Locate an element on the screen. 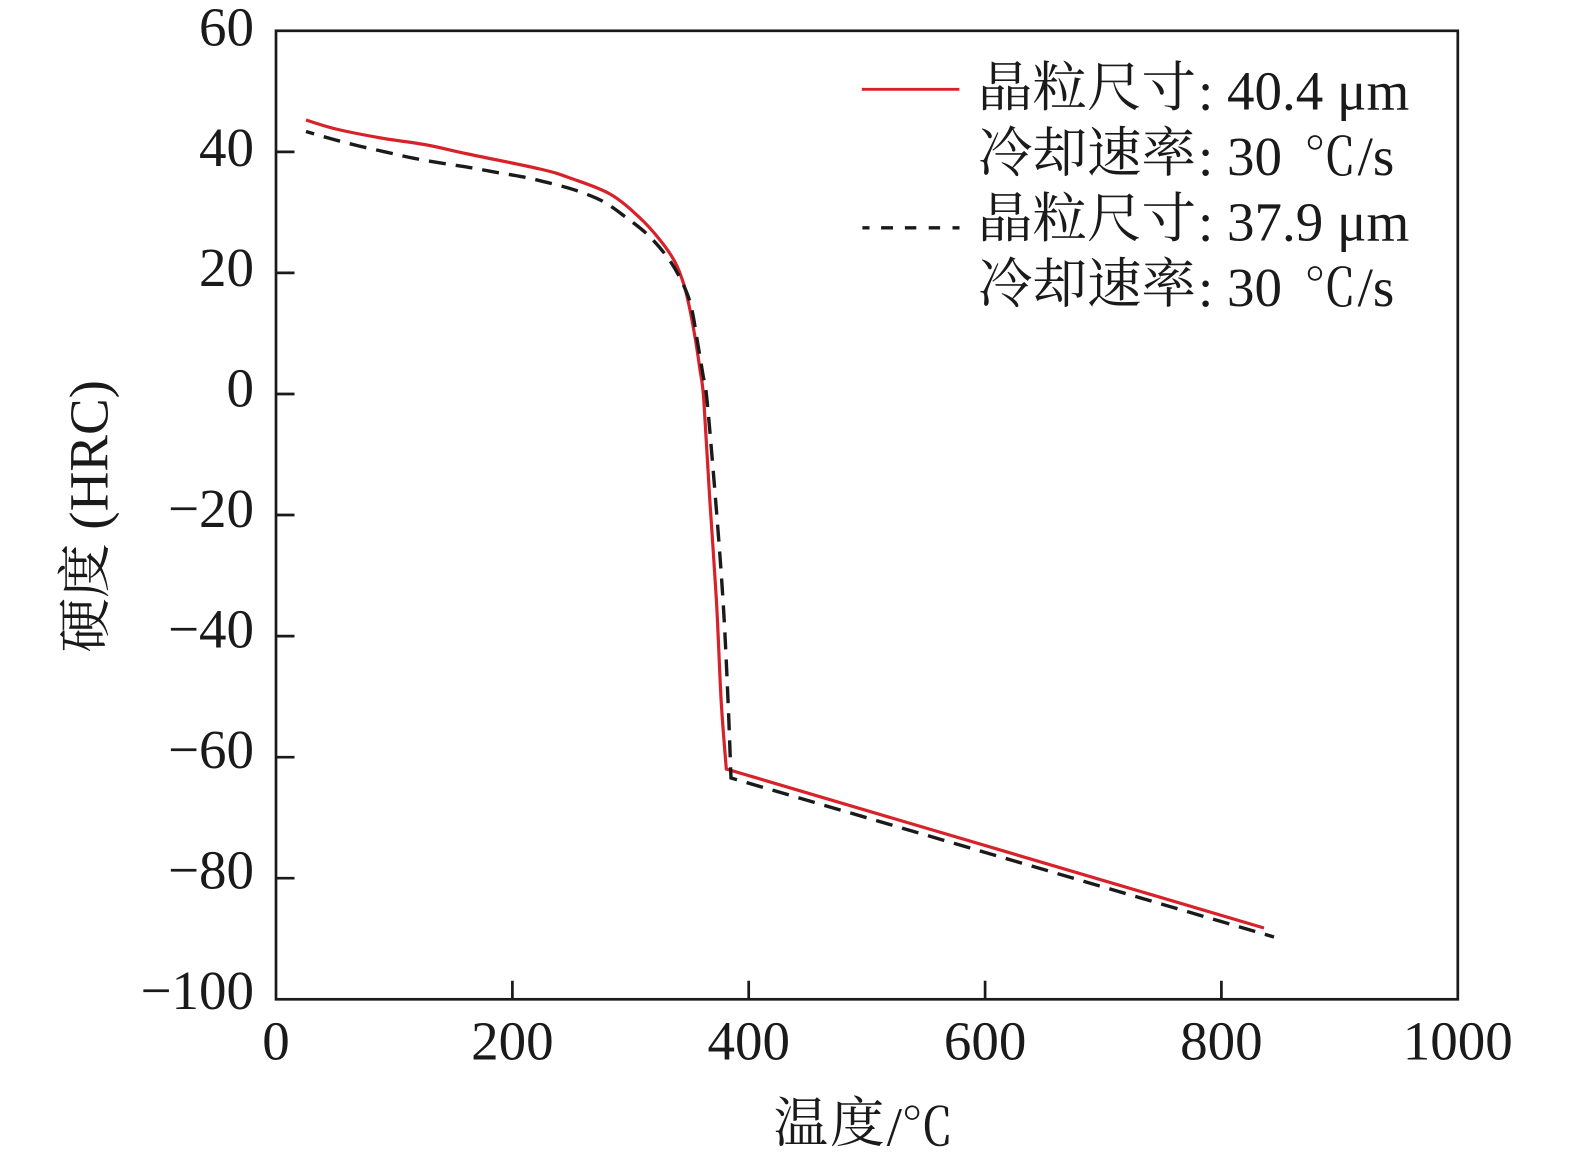  svg-text: −80 is located at coordinates (211, 869).